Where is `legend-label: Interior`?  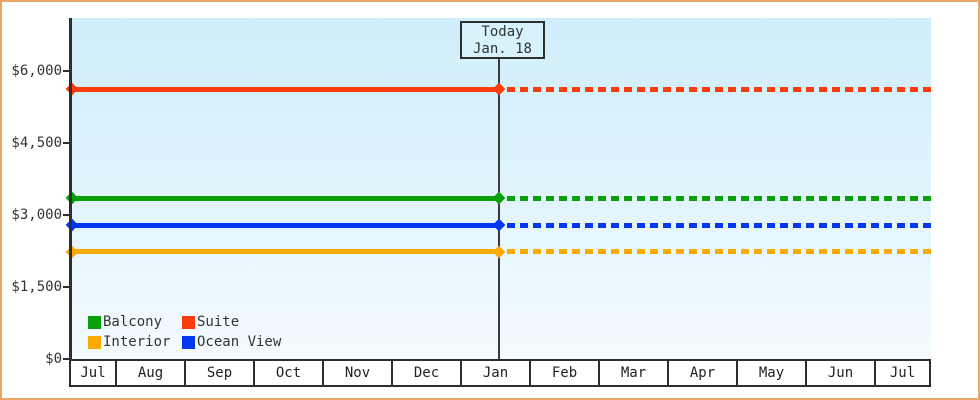 legend-label: Interior is located at coordinates (137, 342).